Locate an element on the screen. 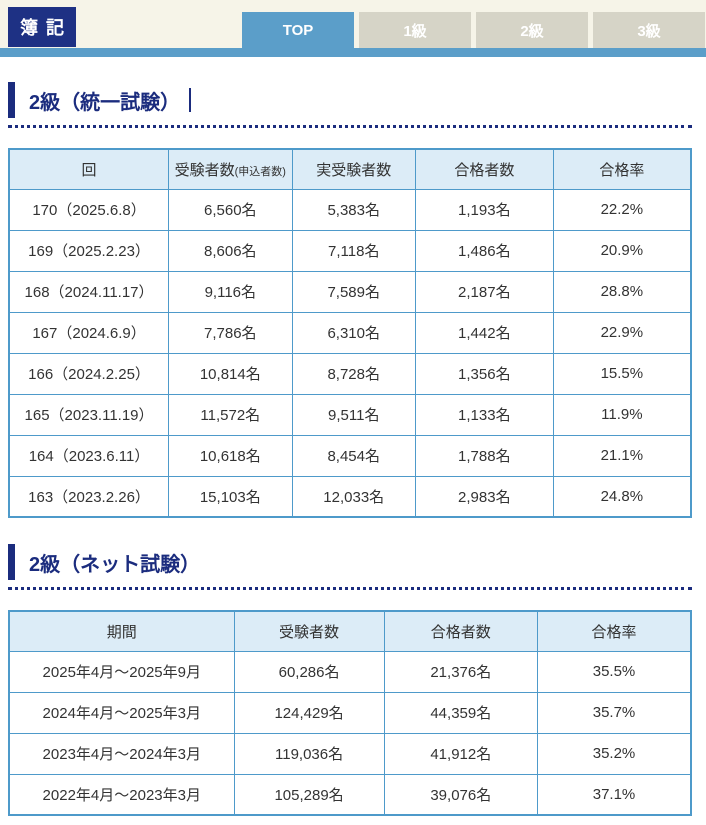 This screenshot has height=825, width=706. table-cell: 167（2024.6.9） is located at coordinates (89, 332).